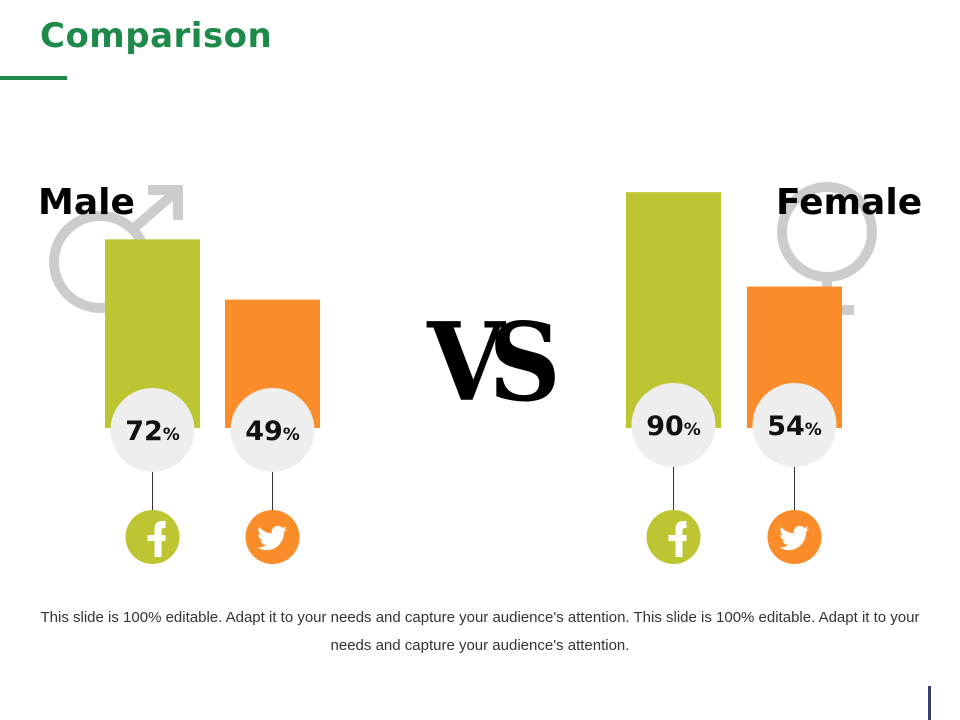  Describe the element at coordinates (156, 36) in the screenshot. I see `page-title: Comparison` at that location.